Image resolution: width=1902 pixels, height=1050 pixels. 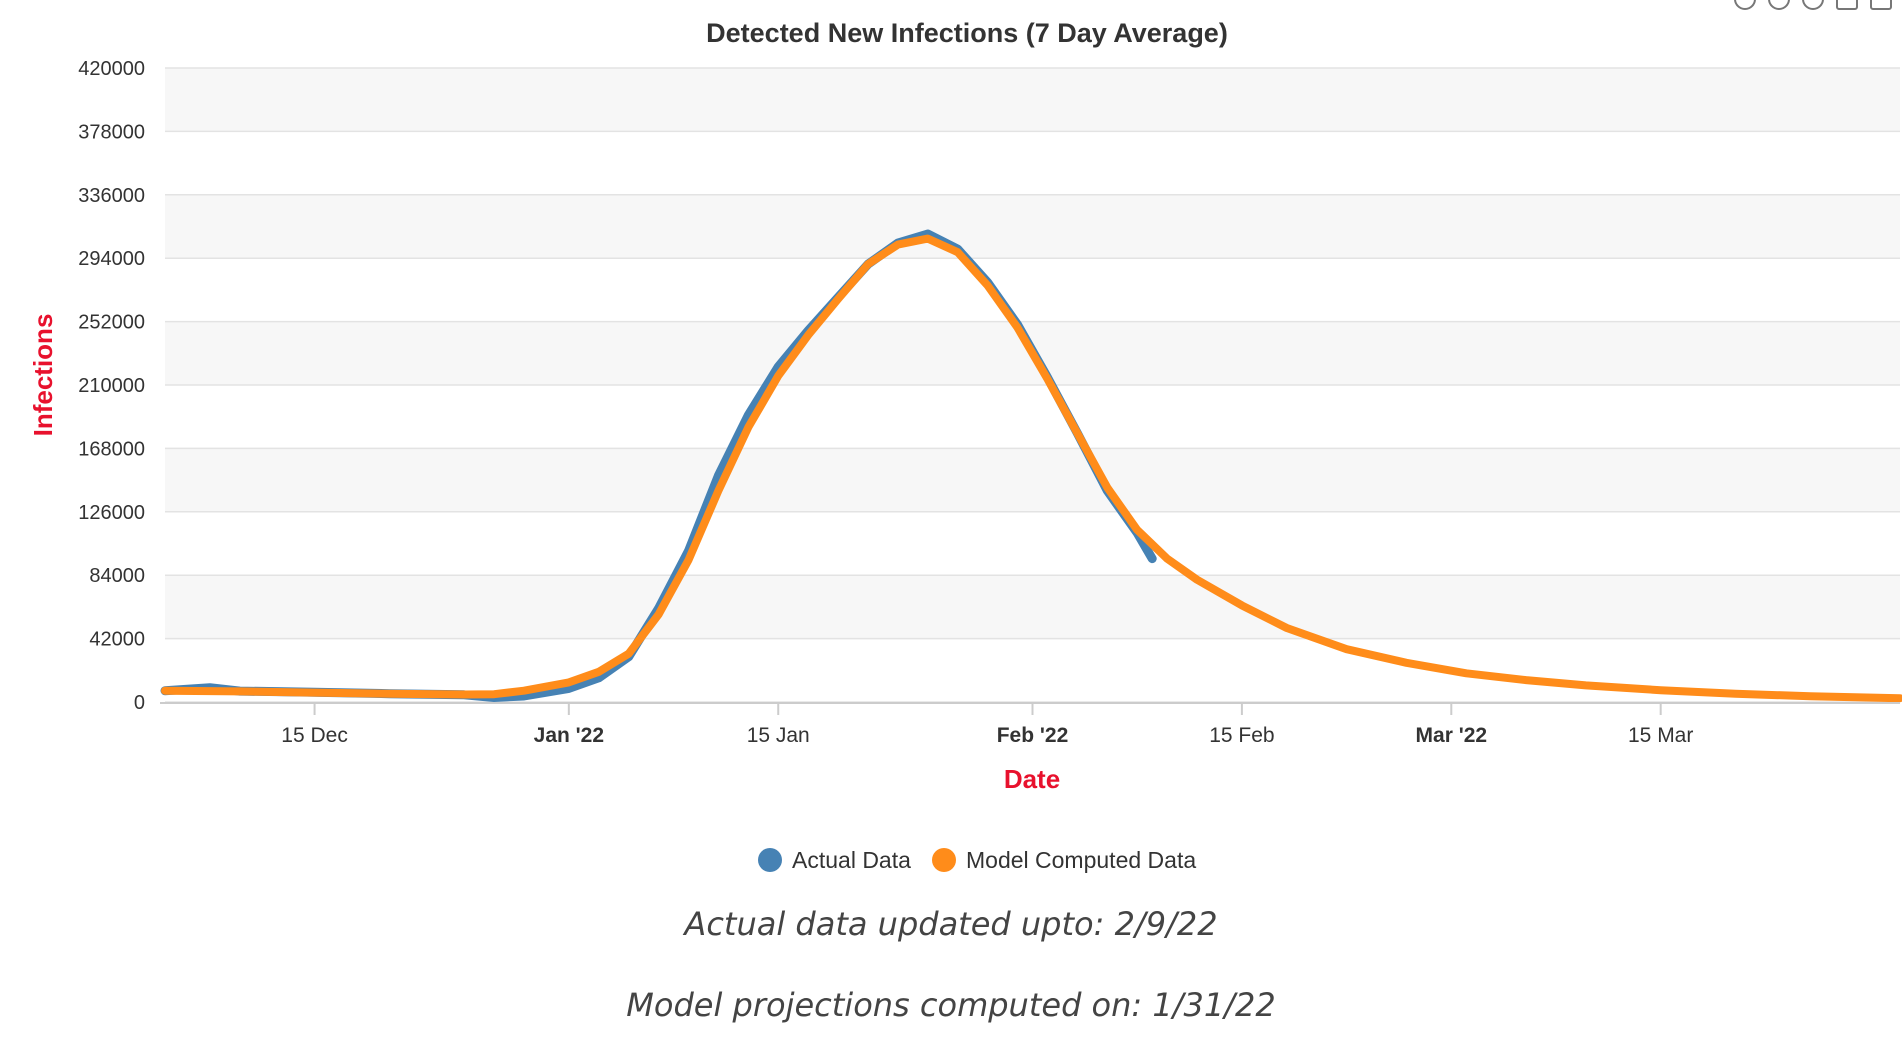 What do you see at coordinates (1881, 5) in the screenshot?
I see `menu-icon` at bounding box center [1881, 5].